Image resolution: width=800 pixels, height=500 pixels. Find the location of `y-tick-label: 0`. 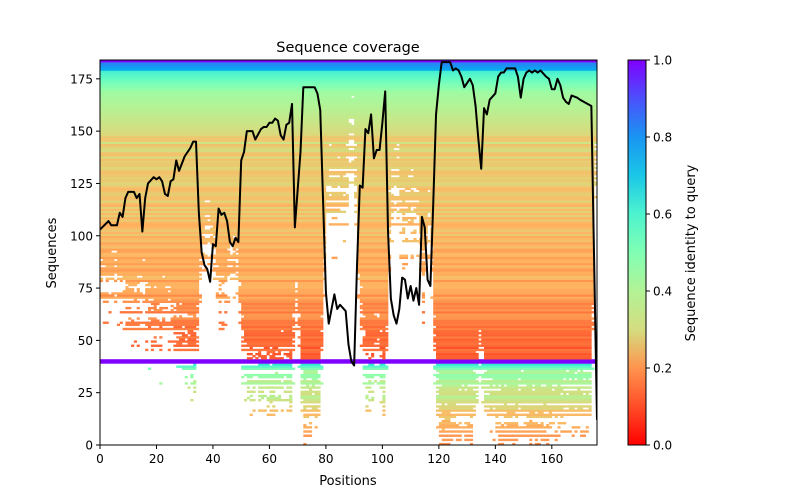

y-tick-label: 0 is located at coordinates (89, 446).